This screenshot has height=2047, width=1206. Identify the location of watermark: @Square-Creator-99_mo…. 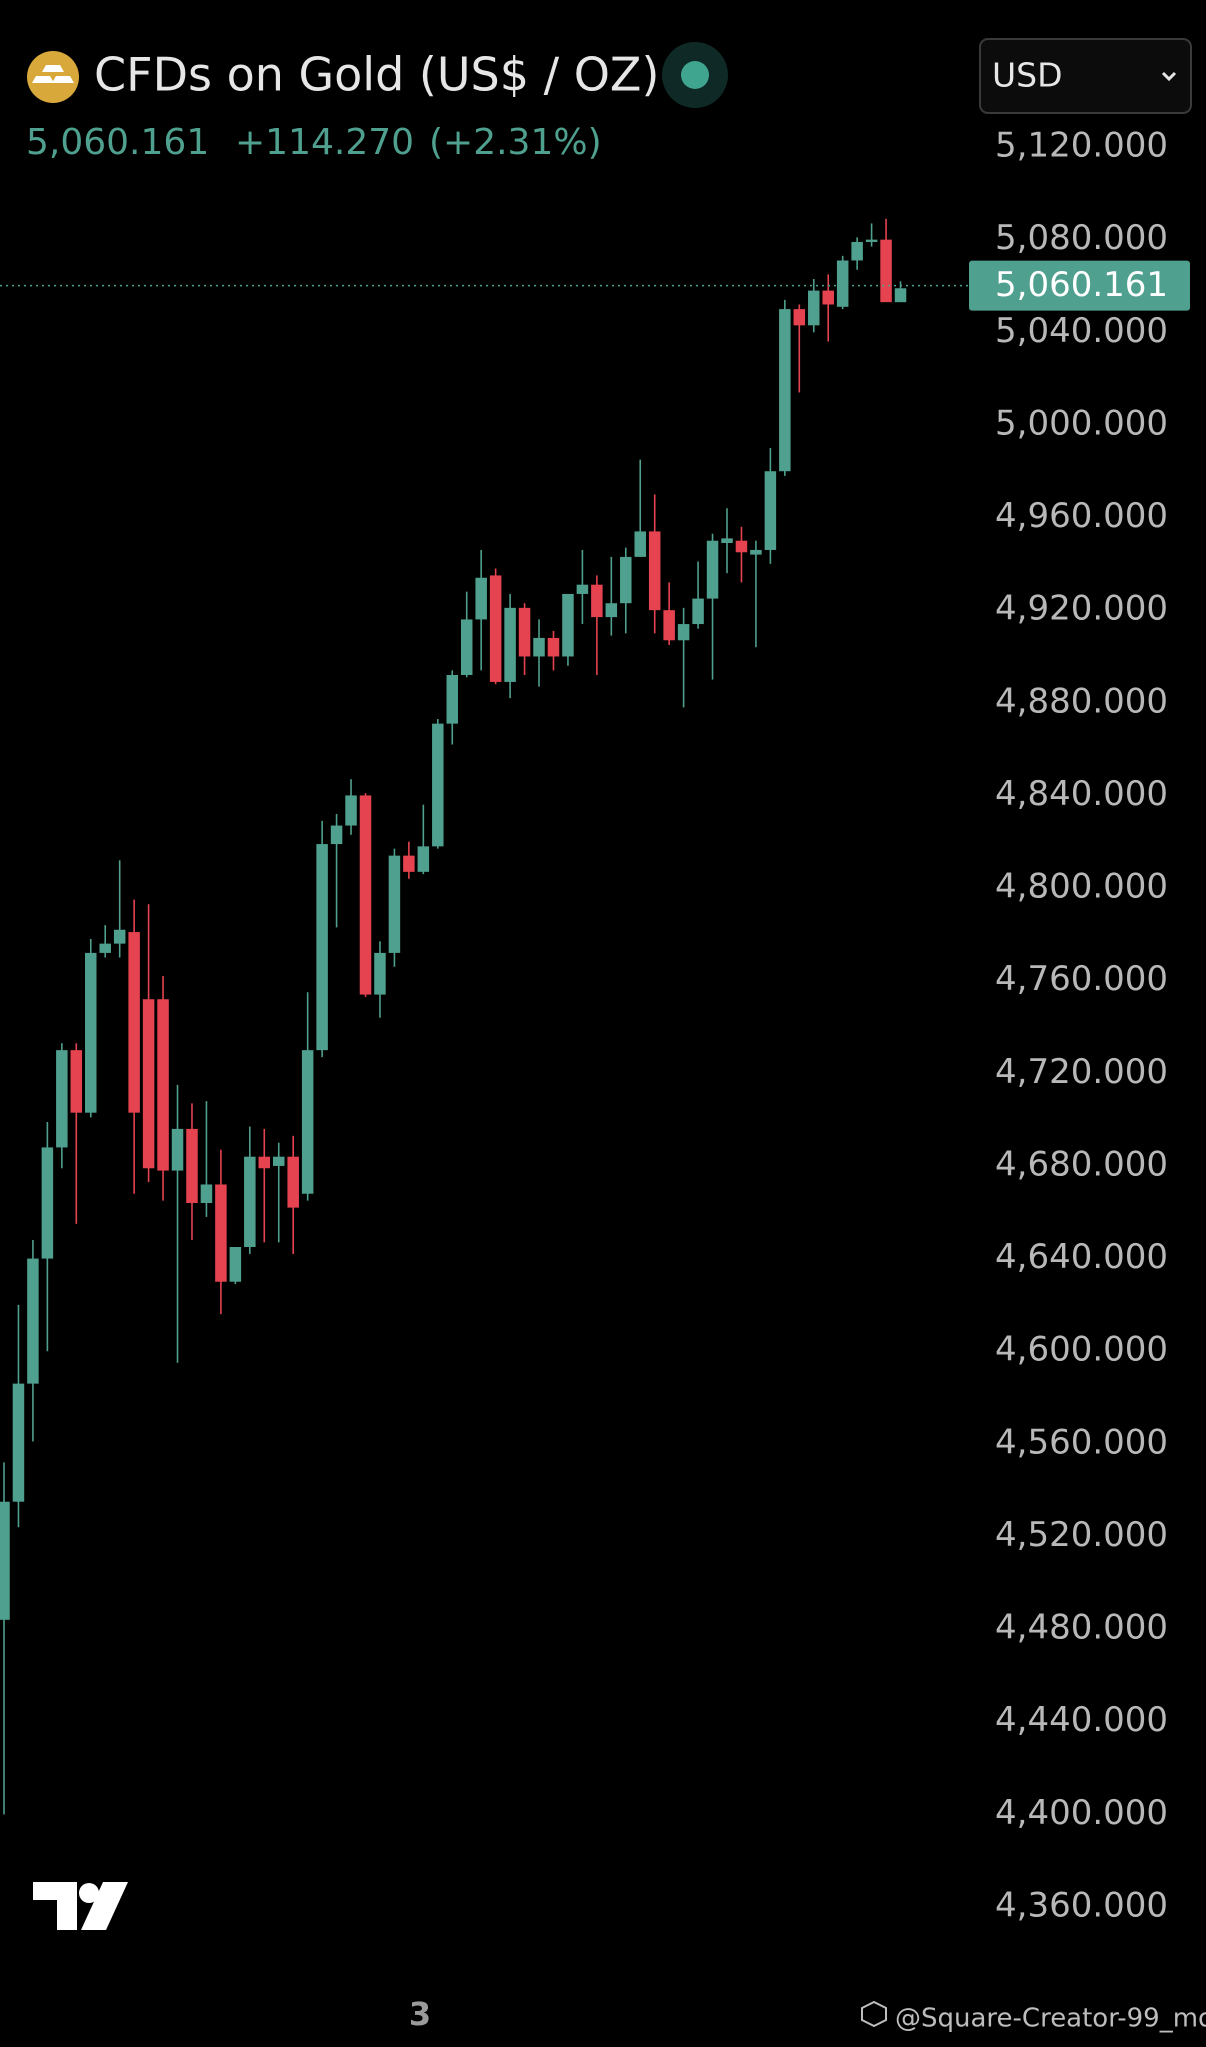
(1050, 2019).